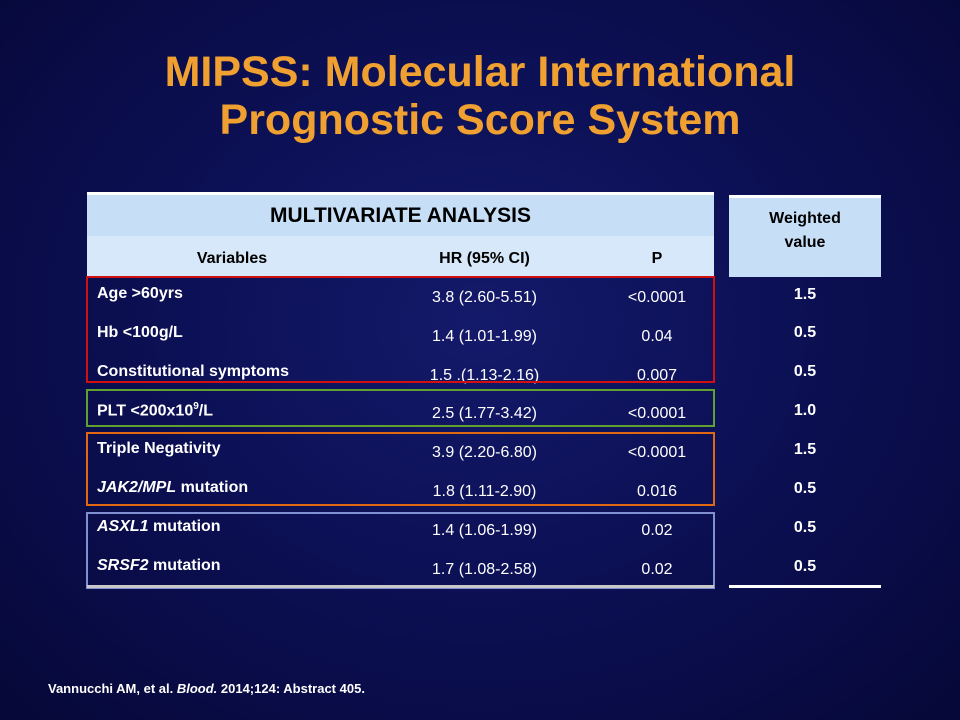  What do you see at coordinates (657, 491) in the screenshot?
I see `p-cell: 0.016` at bounding box center [657, 491].